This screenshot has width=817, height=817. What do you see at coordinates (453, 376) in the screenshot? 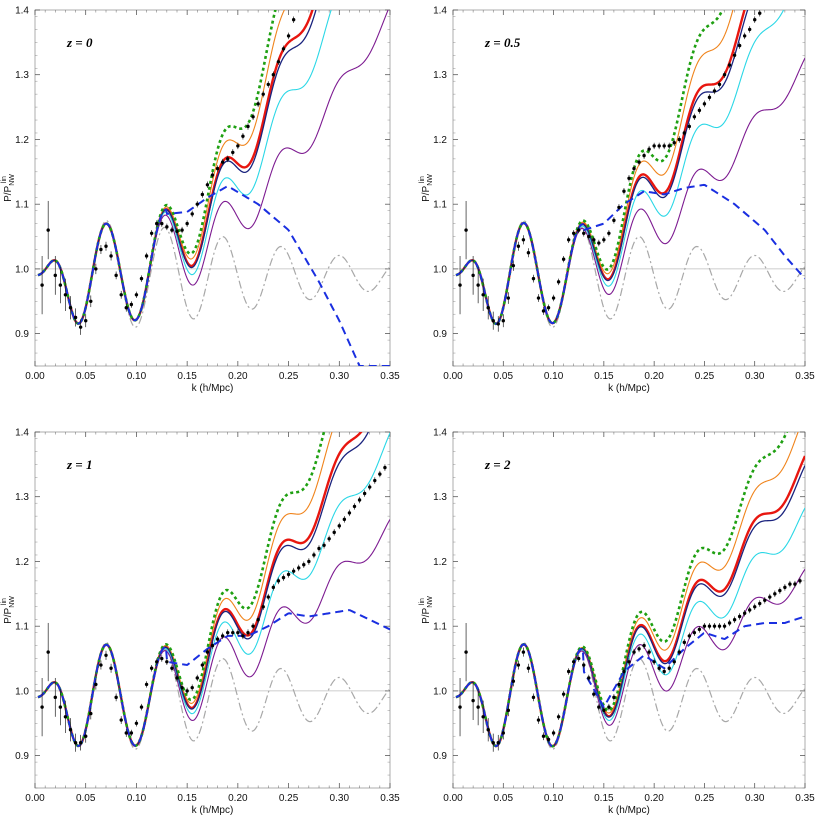
I see `x-tick-label: 0.00` at bounding box center [453, 376].